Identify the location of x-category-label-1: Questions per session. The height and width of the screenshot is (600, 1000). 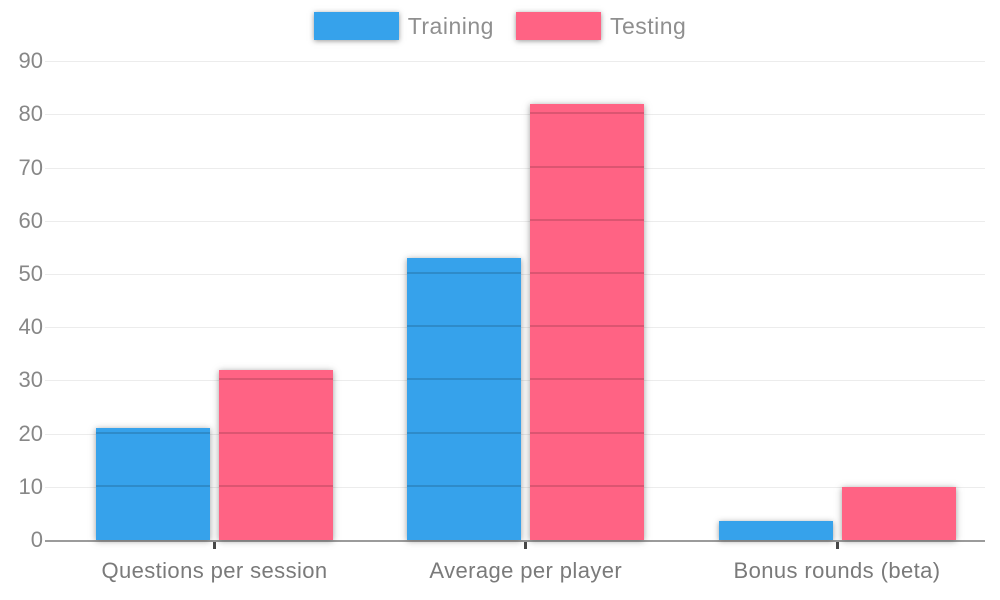
(214, 570).